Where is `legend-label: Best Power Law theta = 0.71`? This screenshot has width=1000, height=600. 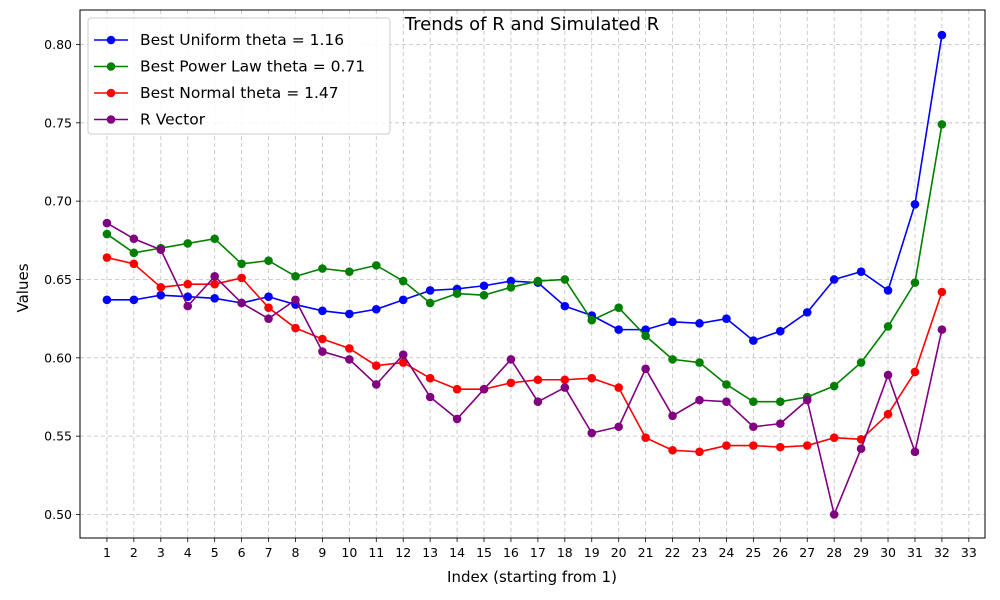
legend-label: Best Power Law theta = 0.71 is located at coordinates (252, 67).